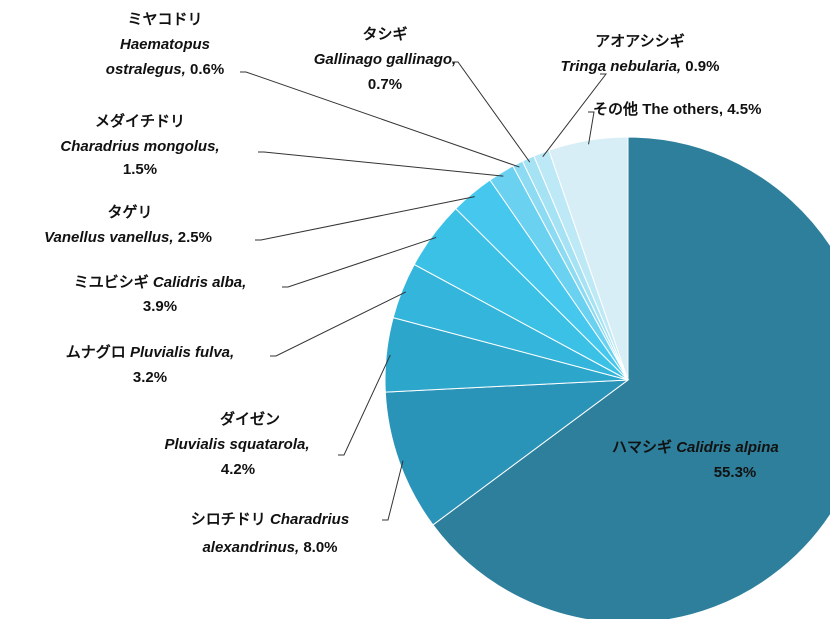  Describe the element at coordinates (146, 69) in the screenshot. I see `label-part: ostralegus,` at that location.